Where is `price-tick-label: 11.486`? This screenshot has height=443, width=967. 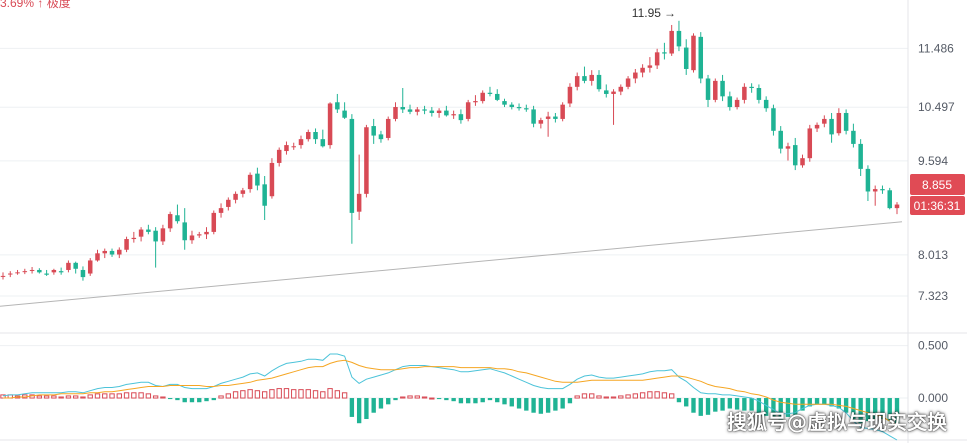
price-tick-label: 11.486 is located at coordinates (936, 48).